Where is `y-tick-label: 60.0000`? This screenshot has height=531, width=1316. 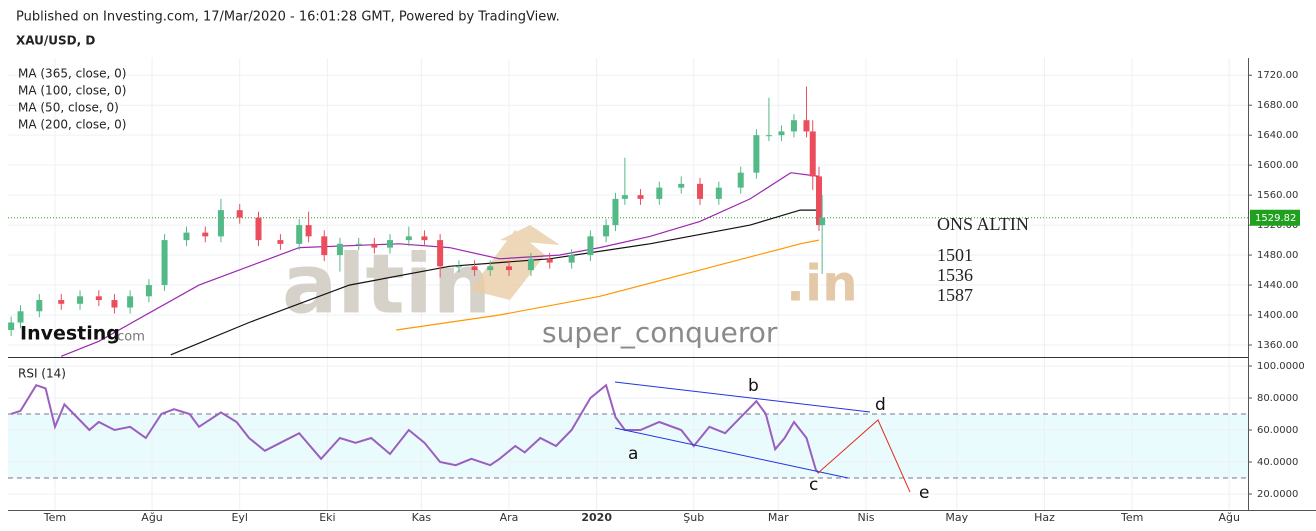
y-tick-label: 60.0000 is located at coordinates (1277, 430).